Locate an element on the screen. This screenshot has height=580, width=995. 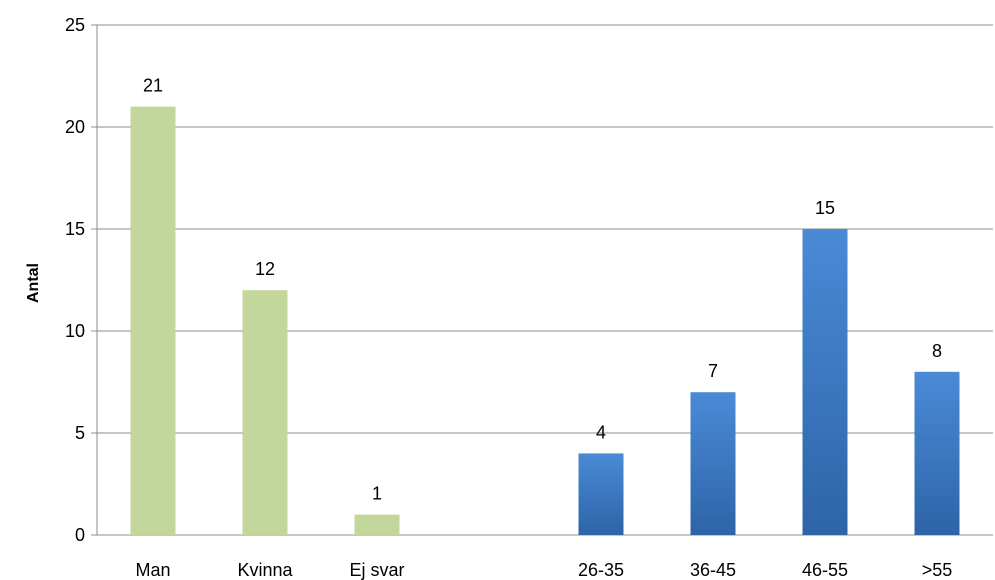
y-tick-label: 0 is located at coordinates (80, 535).